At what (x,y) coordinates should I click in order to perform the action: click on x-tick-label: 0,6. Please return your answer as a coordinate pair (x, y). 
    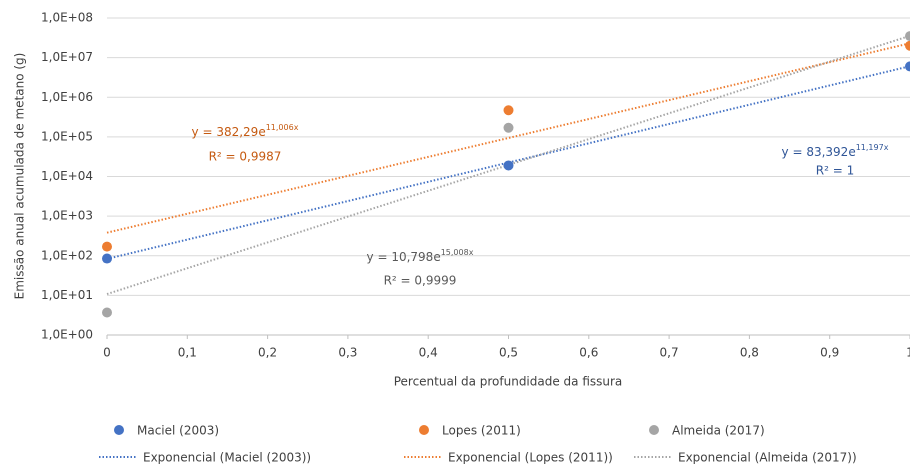
    Looking at the image, I should click on (588, 353).